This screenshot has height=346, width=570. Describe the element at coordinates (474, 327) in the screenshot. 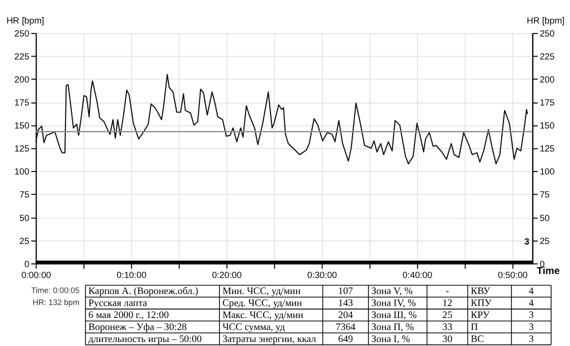

I see `text: П` at that location.